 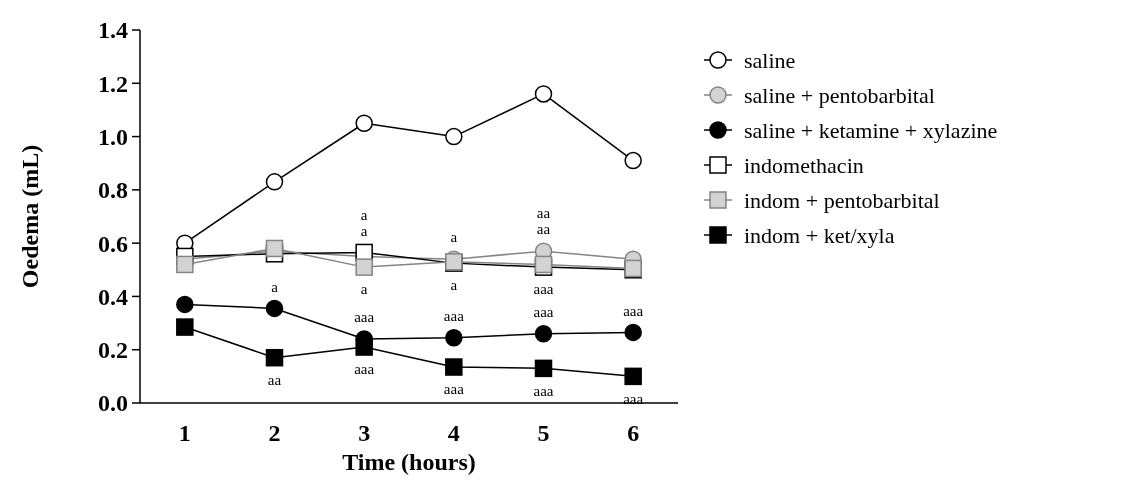 I want to click on legend-label: indomethacin, so click(x=804, y=165).